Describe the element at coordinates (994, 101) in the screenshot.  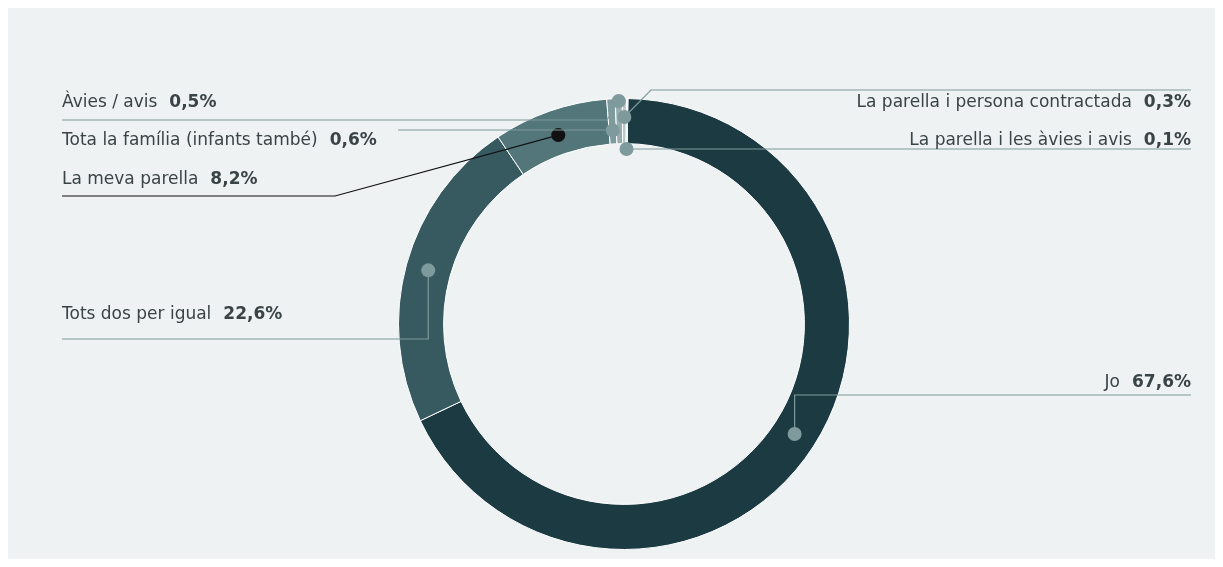
I see `slice-label: La parella i persona contractada` at that location.